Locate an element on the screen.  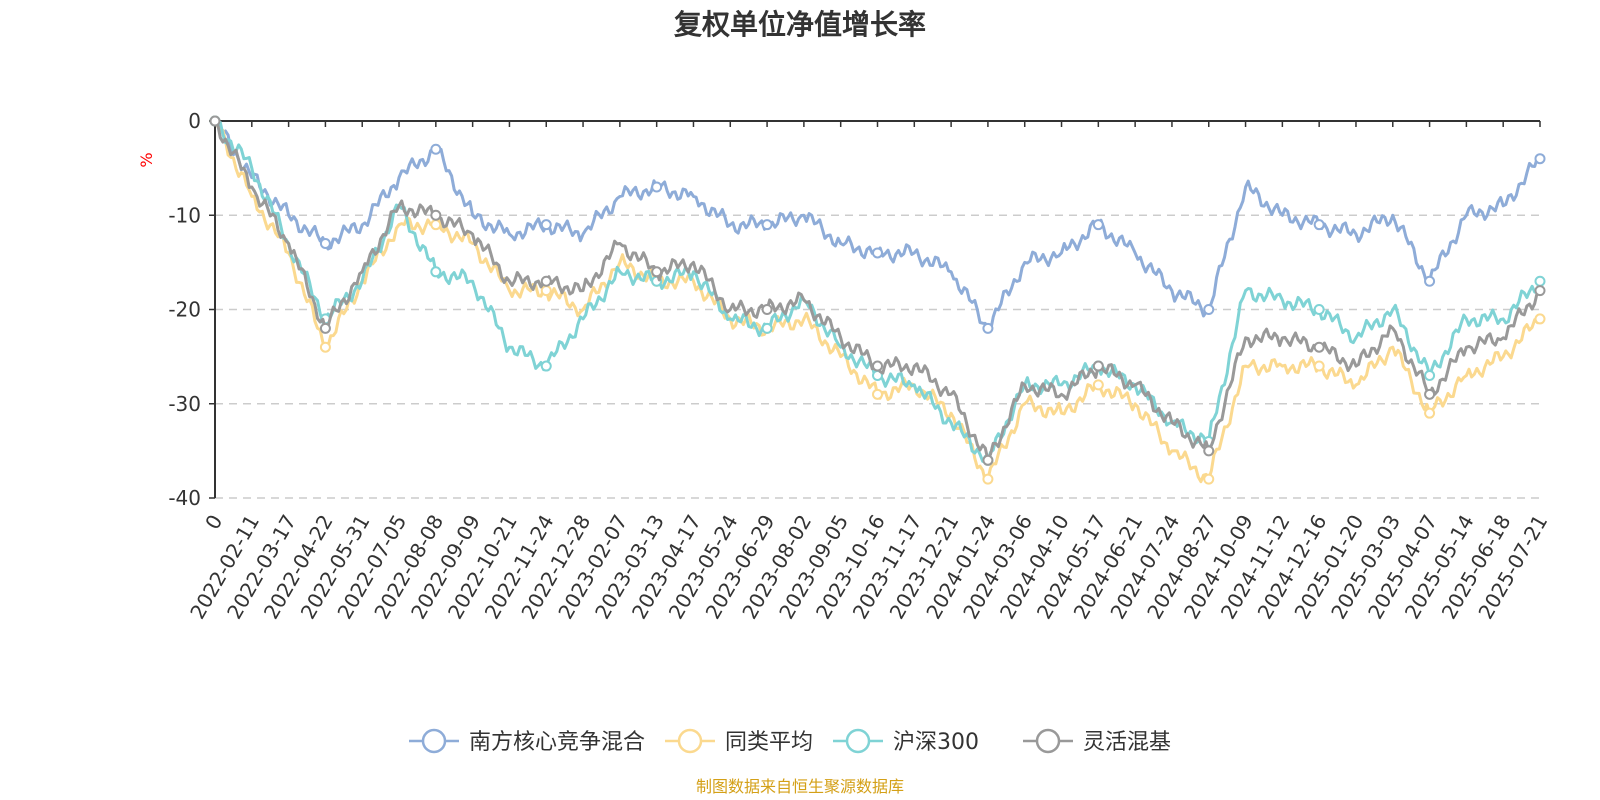
x-tick-label: 0 is located at coordinates (213, 522).